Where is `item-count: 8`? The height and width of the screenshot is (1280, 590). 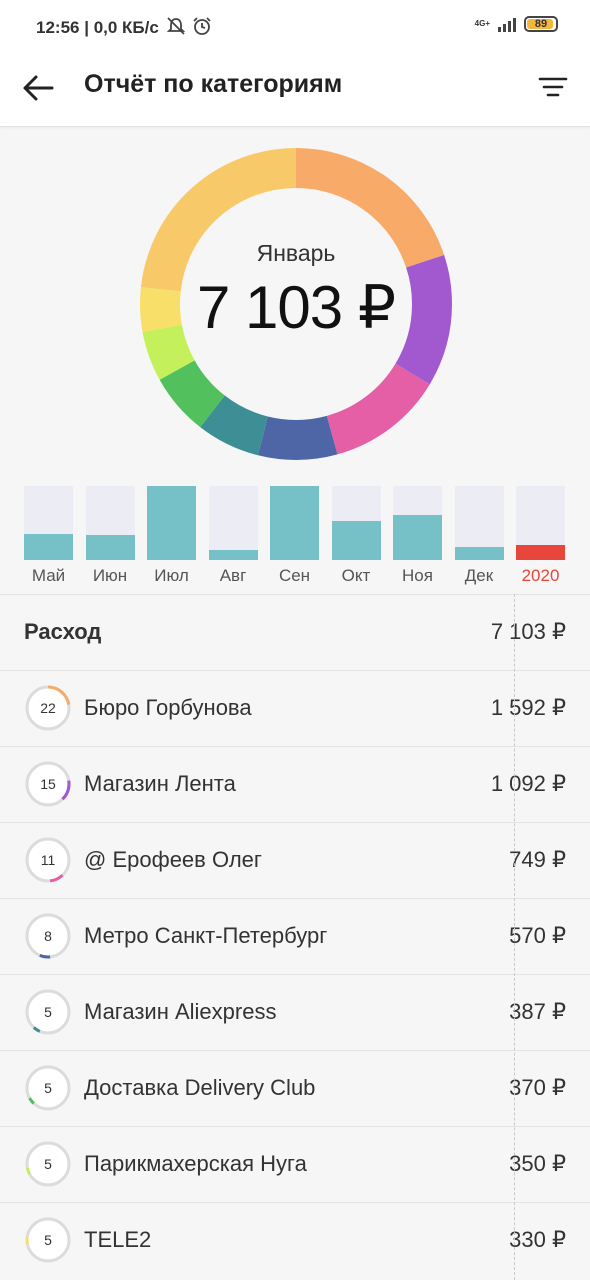
item-count: 8 is located at coordinates (48, 936).